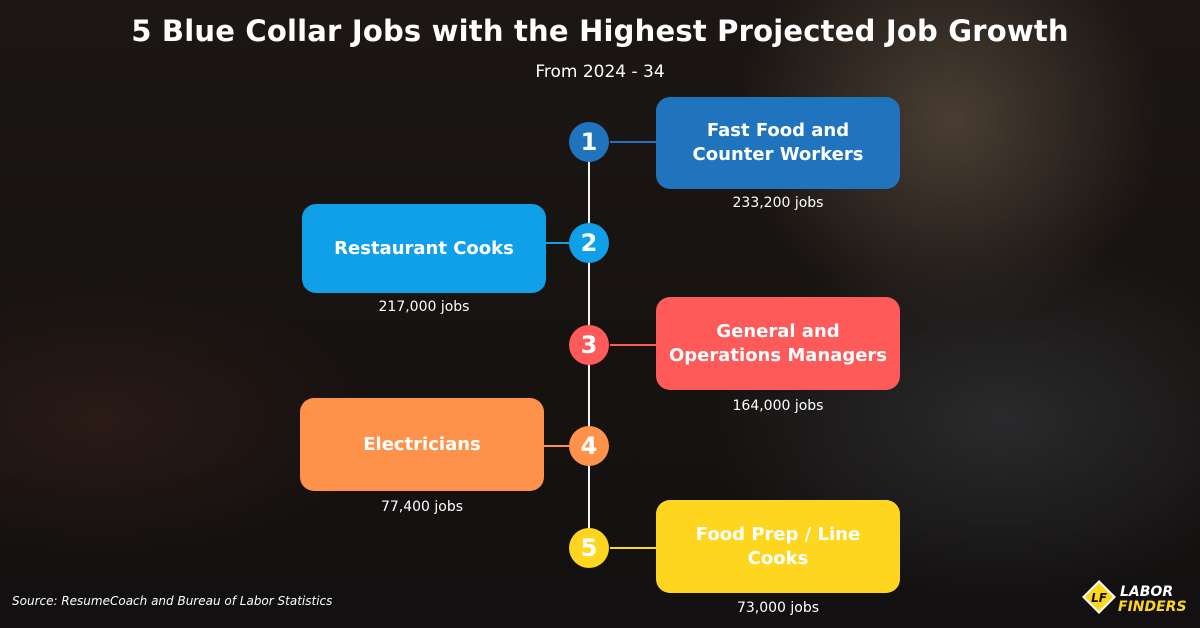  What do you see at coordinates (589, 142) in the screenshot?
I see `rank-badge: 1` at bounding box center [589, 142].